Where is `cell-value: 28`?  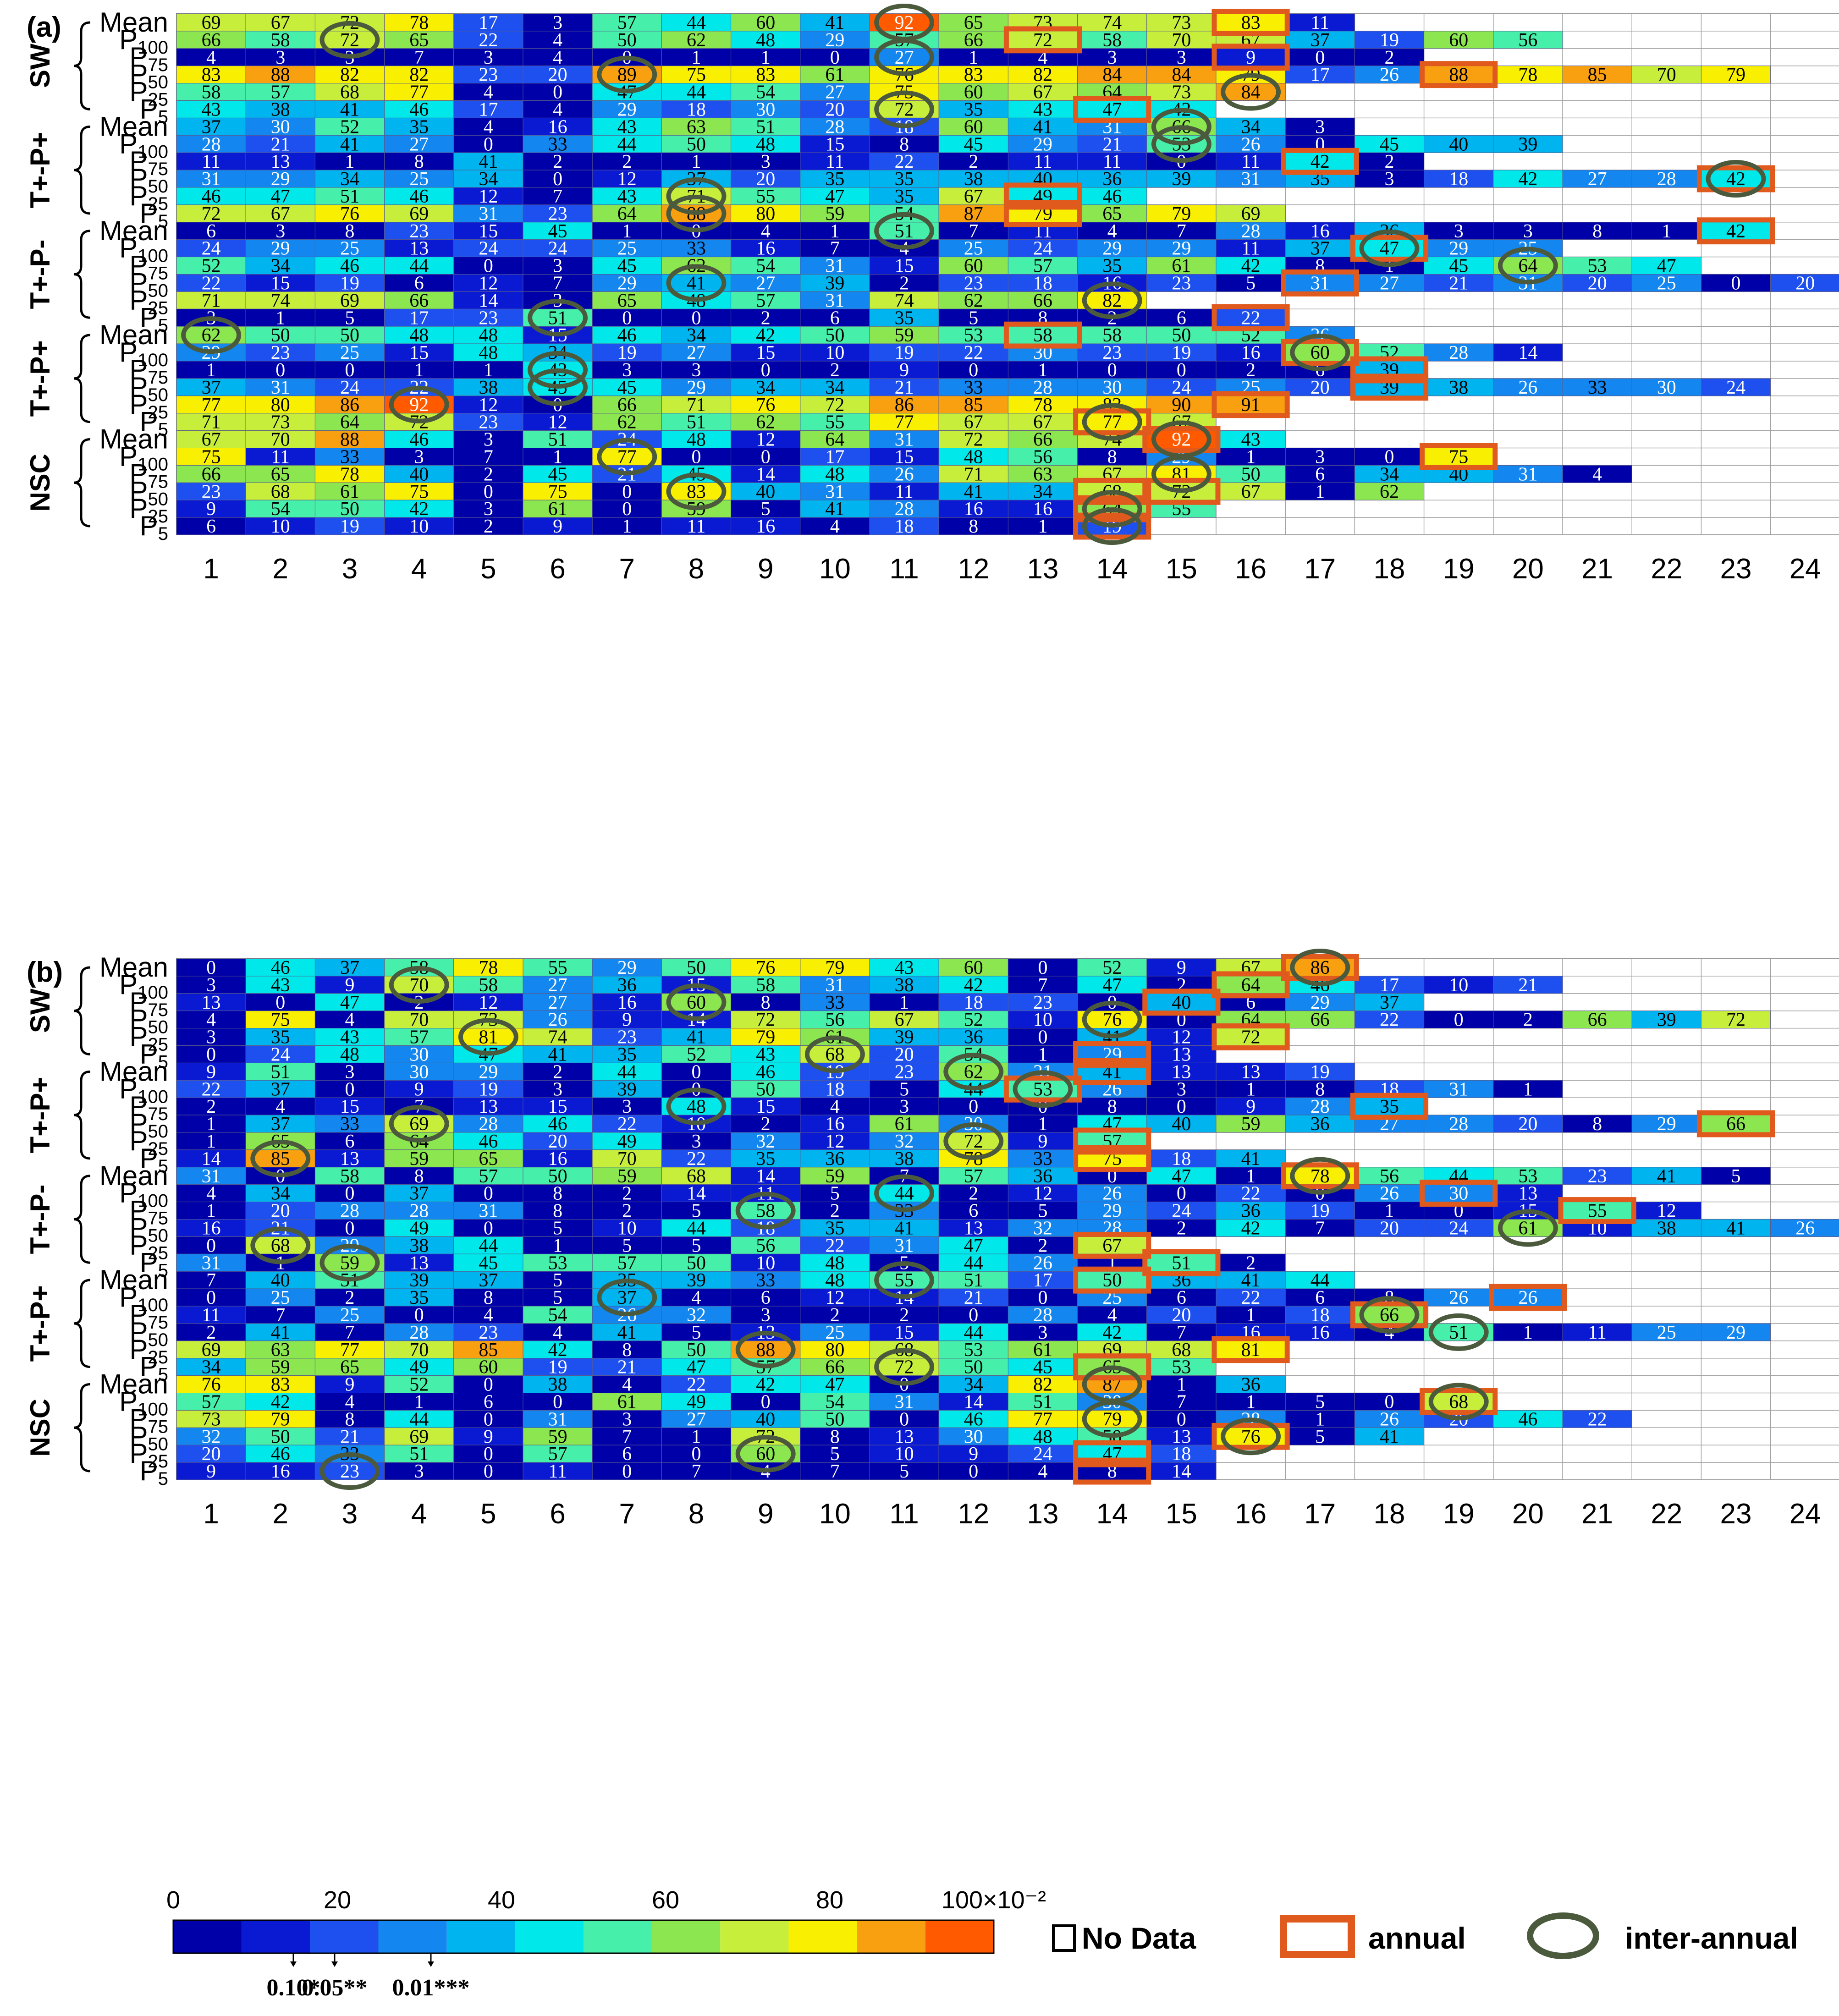 cell-value: 28 is located at coordinates (1667, 179).